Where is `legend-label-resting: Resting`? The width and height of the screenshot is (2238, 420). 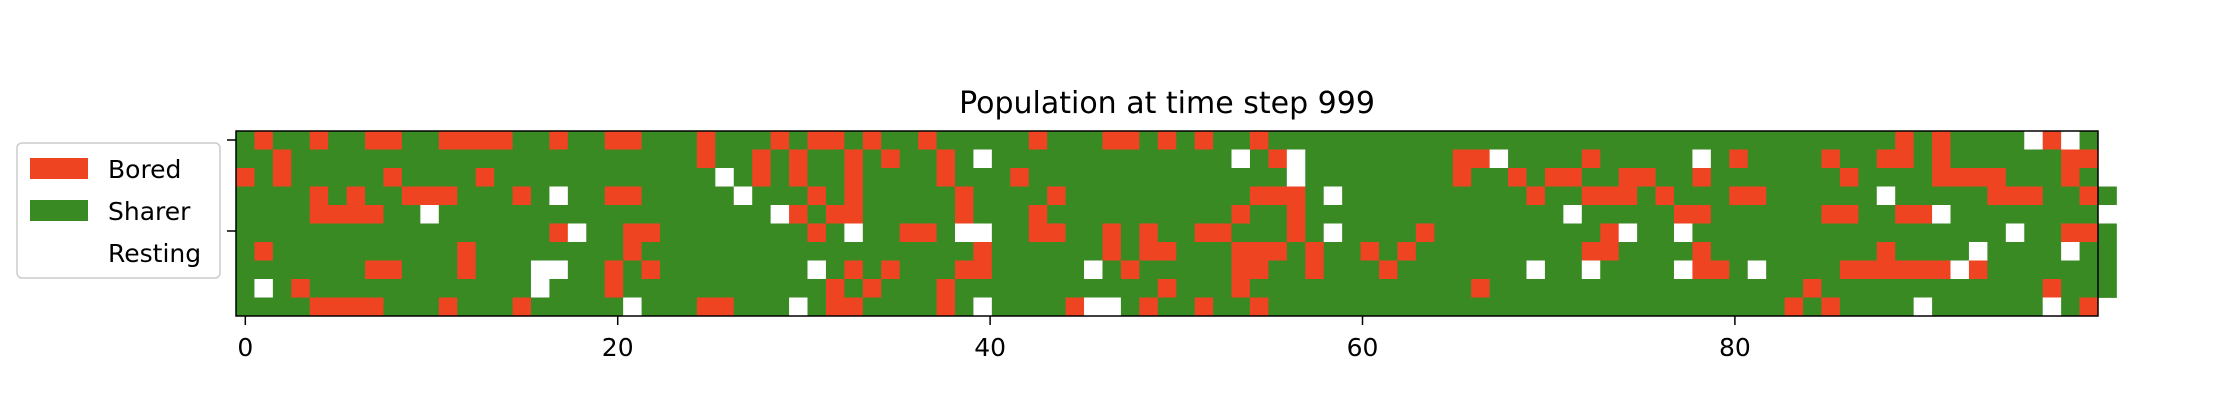 legend-label-resting: Resting is located at coordinates (154, 253).